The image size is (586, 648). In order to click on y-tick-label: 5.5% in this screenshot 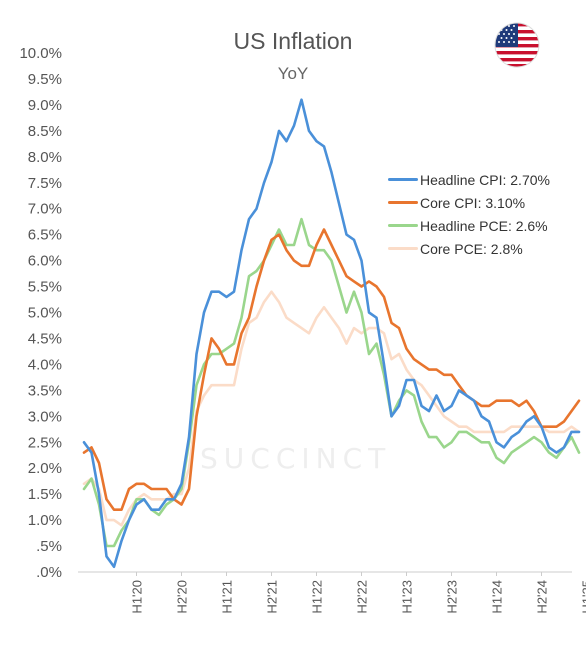, I will do `click(45, 287)`.